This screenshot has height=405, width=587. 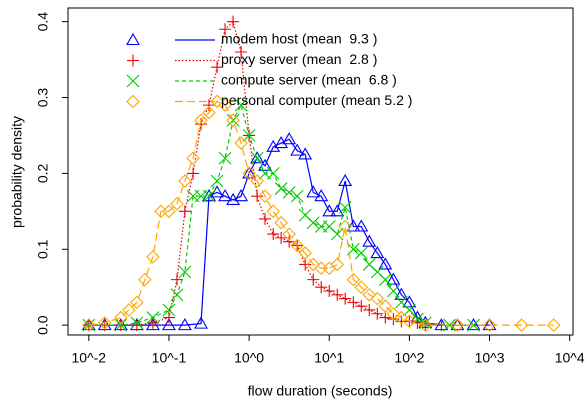 What do you see at coordinates (299, 59) in the screenshot?
I see `legend-label: proxy server (mean 2.8 )` at bounding box center [299, 59].